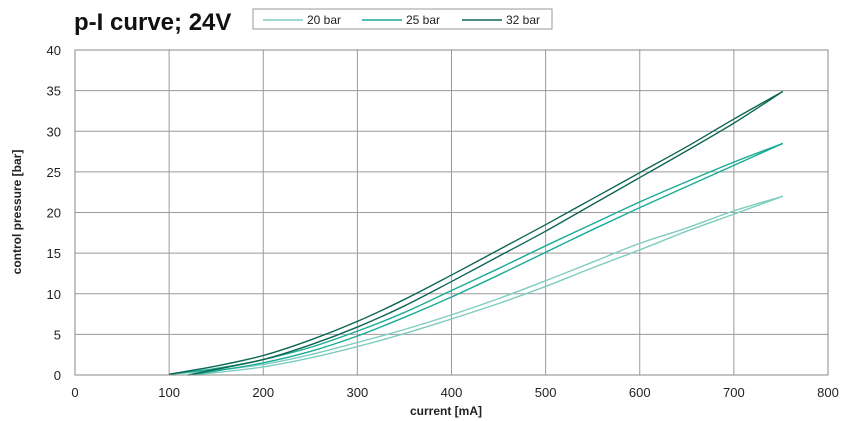  I want to click on x-tick-label-700: 700, so click(734, 392).